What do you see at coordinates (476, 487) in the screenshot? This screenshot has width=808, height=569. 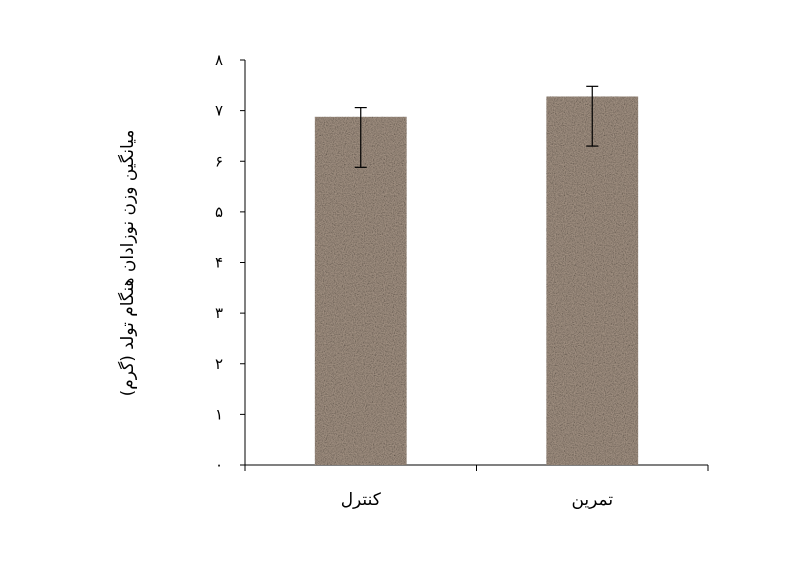 I see `x-ticks: کنترل تمرین` at bounding box center [476, 487].